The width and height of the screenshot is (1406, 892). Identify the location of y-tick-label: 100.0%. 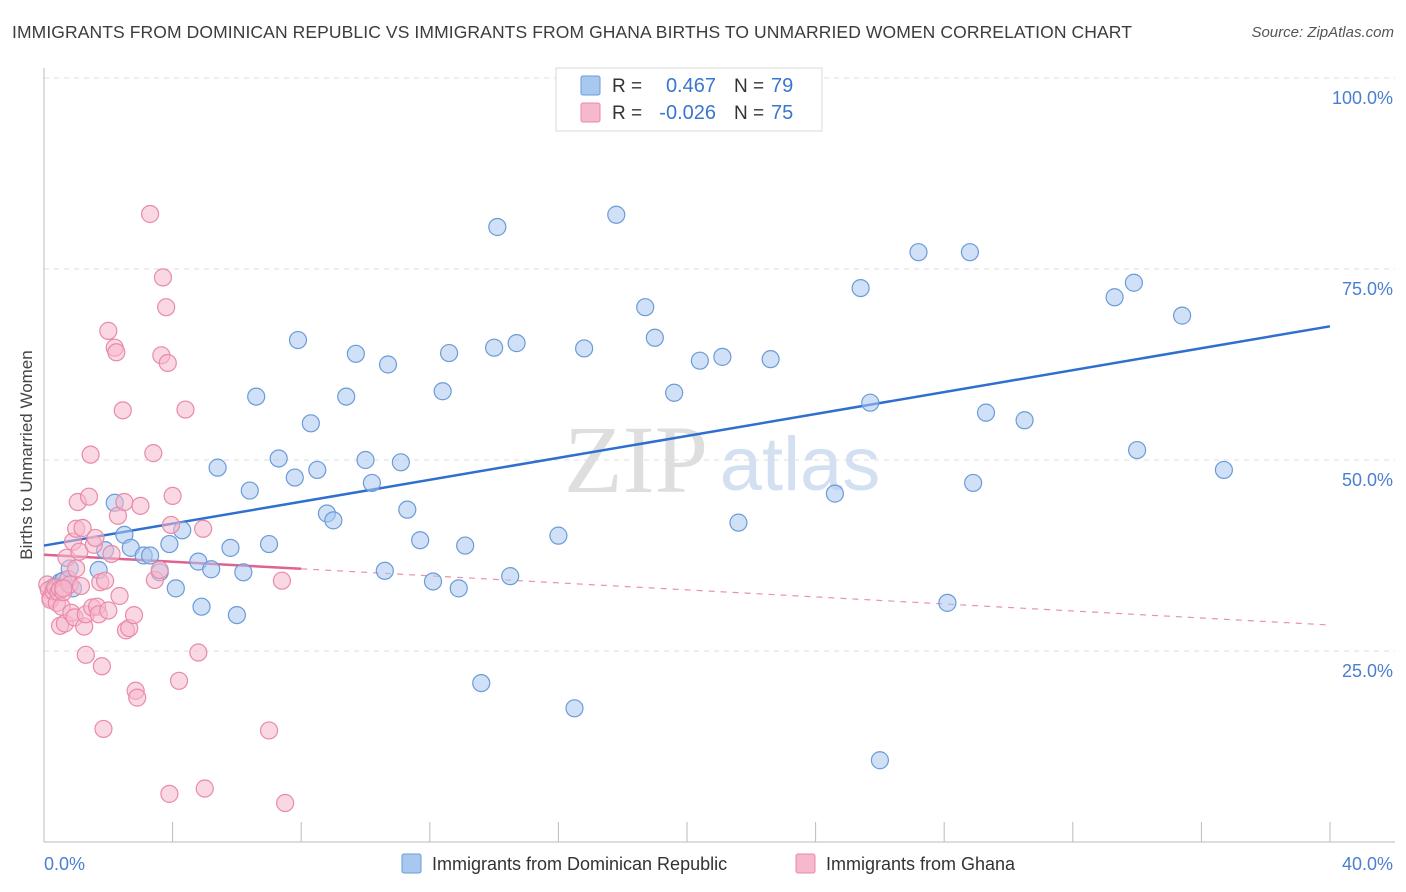
(1362, 98).